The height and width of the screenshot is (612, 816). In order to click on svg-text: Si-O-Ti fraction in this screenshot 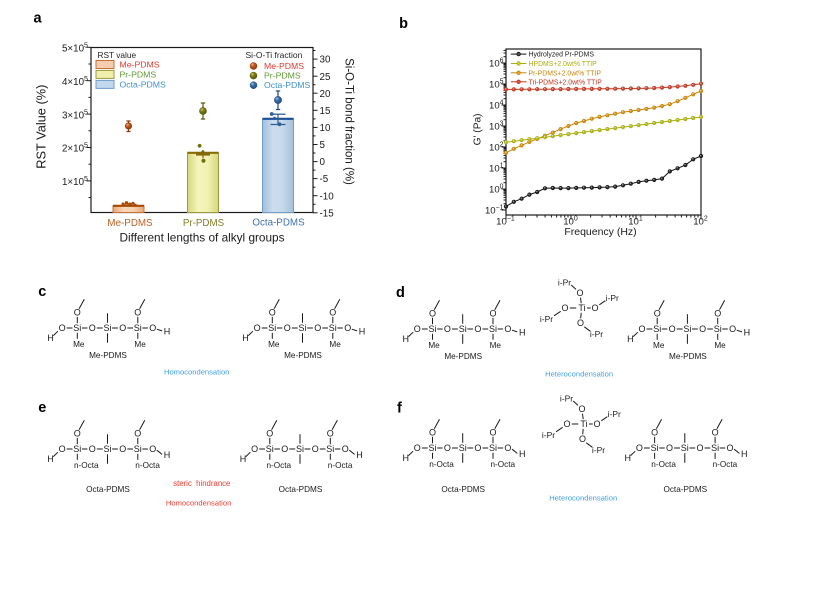, I will do `click(274, 55)`.